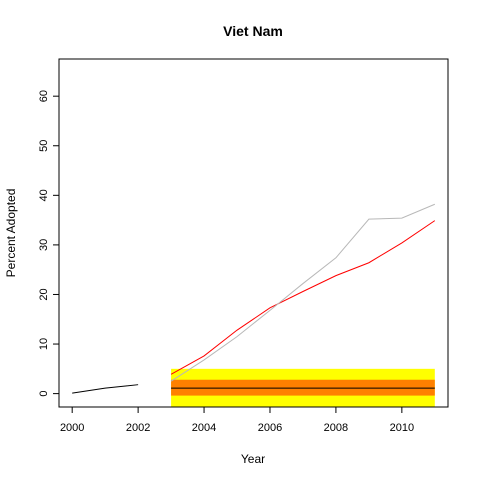 The width and height of the screenshot is (480, 480). What do you see at coordinates (204, 428) in the screenshot?
I see `x-tick-label-2004: 2004` at bounding box center [204, 428].